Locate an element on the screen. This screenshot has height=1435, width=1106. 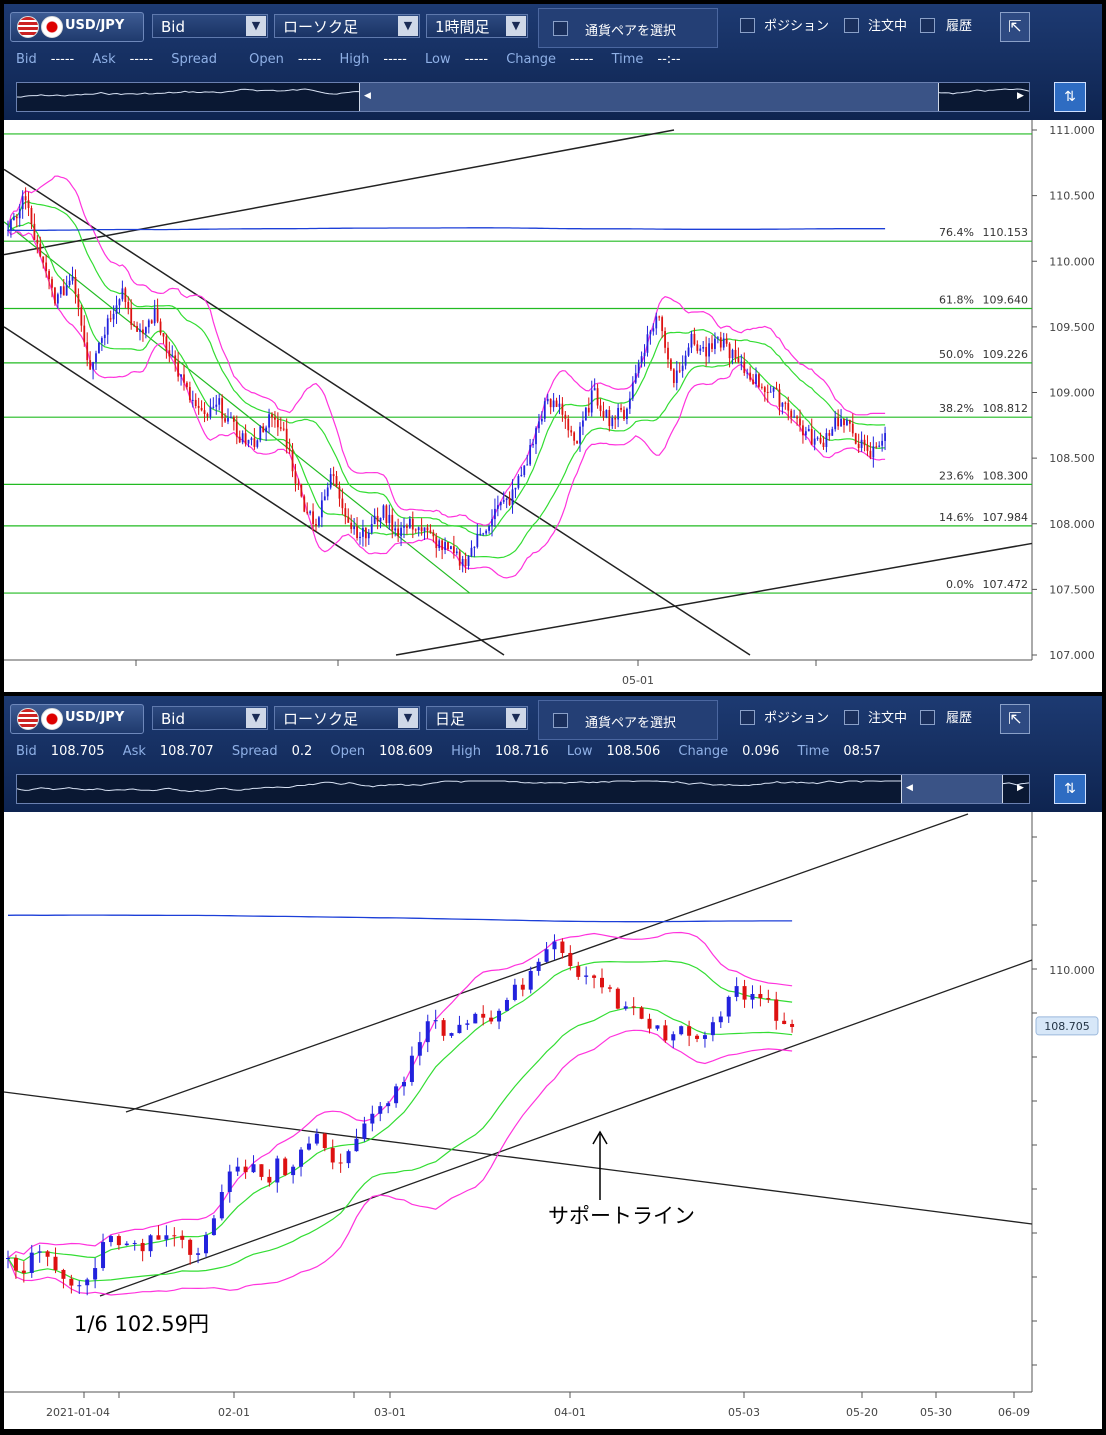
navigator-line is located at coordinates (523, 786).